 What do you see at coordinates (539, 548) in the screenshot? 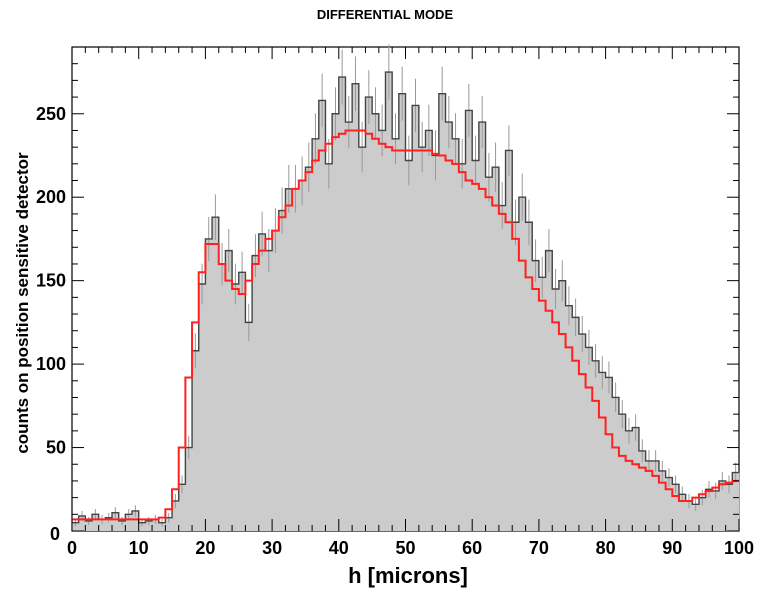
I see `x-tick-label: 70` at bounding box center [539, 548].